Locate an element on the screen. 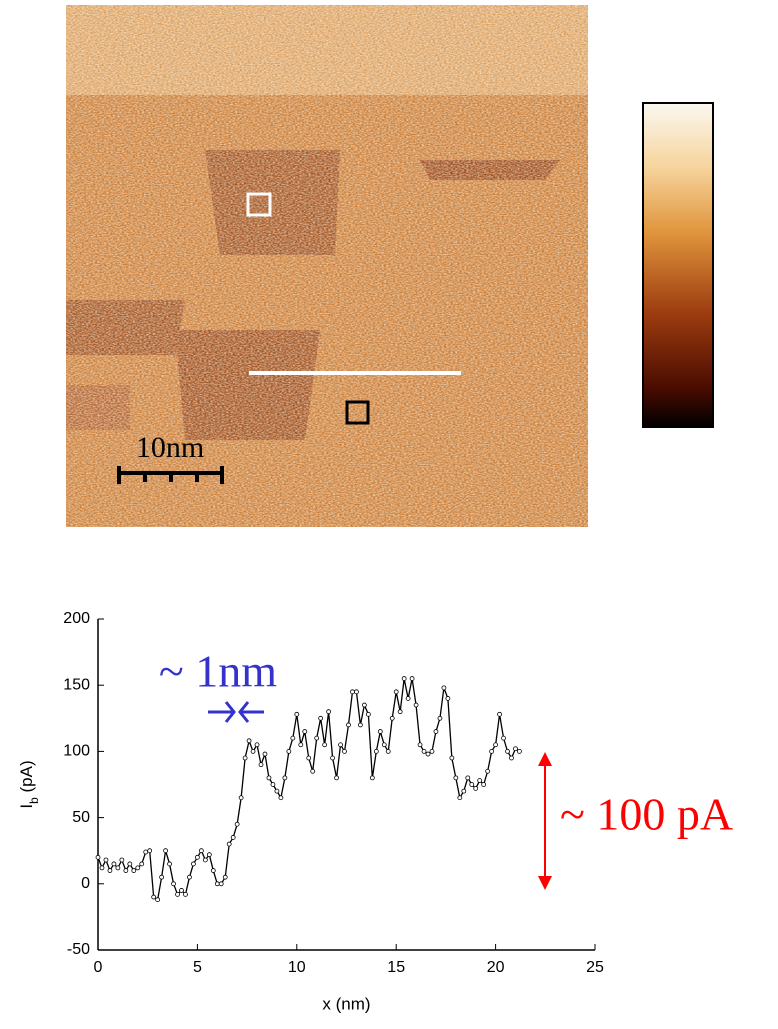 The image size is (778, 1029). y-tick-label: 200 is located at coordinates (76, 618).